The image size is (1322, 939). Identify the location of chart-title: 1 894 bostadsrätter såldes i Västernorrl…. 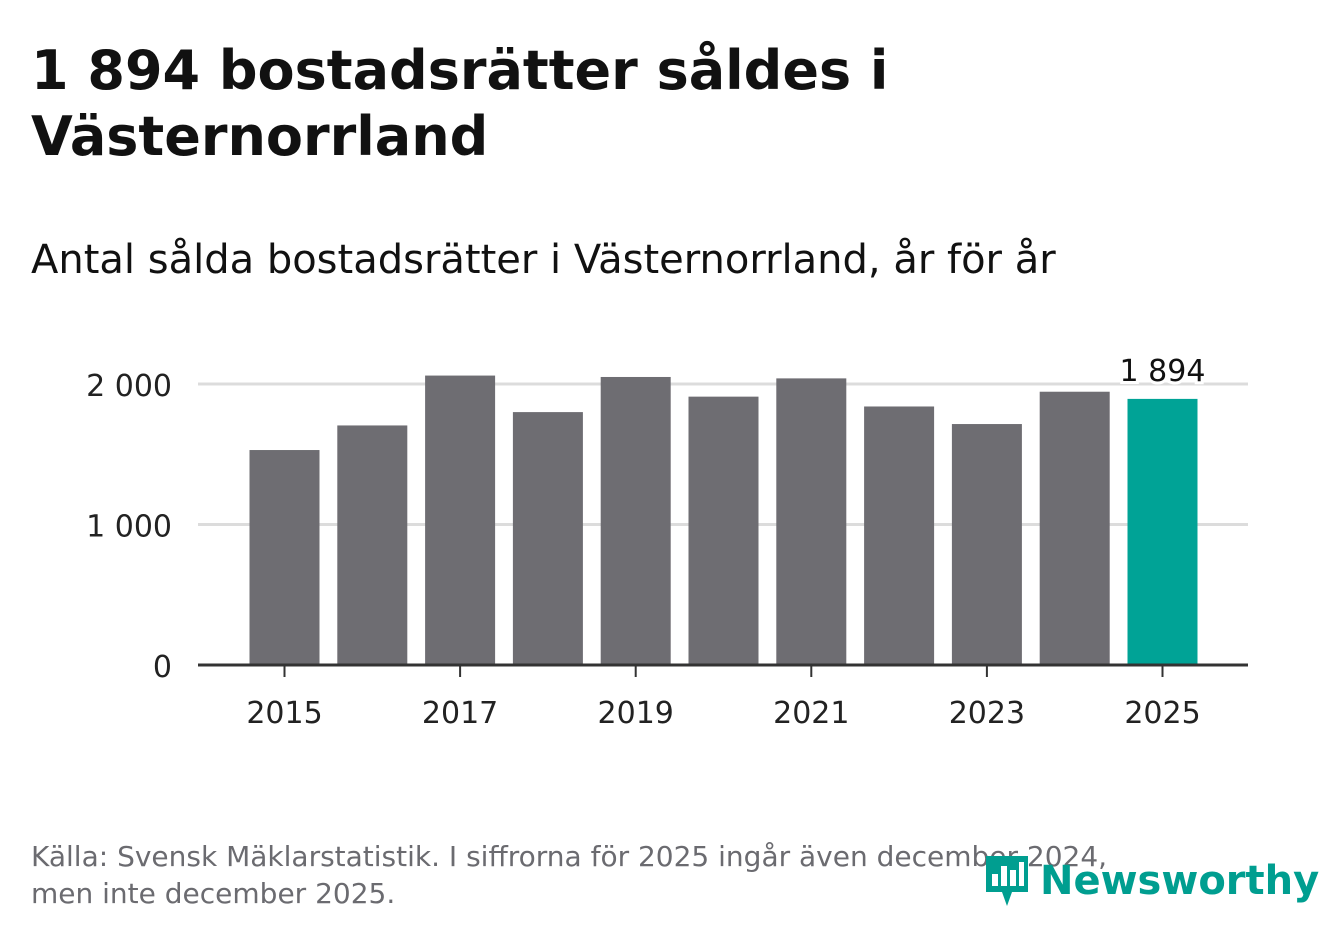
(460, 103).